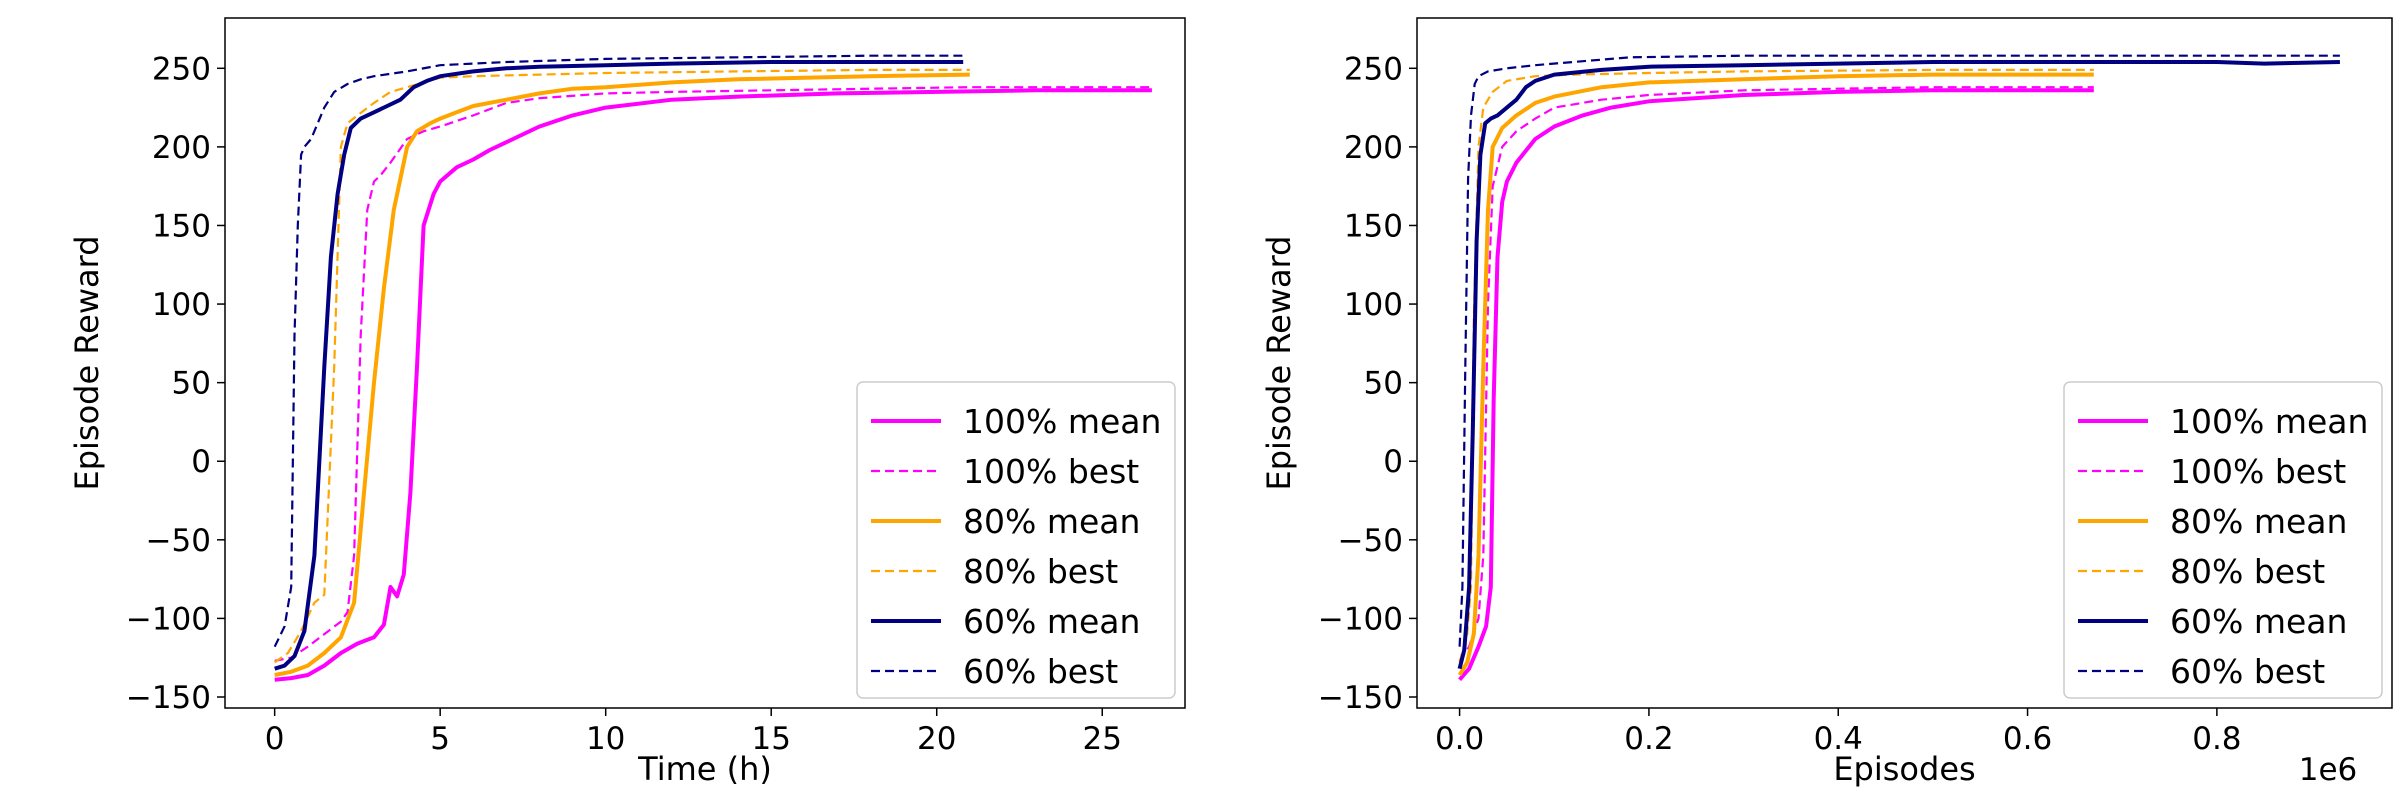 This screenshot has height=800, width=2400. I want to click on x-tick-label: 15, so click(770, 739).